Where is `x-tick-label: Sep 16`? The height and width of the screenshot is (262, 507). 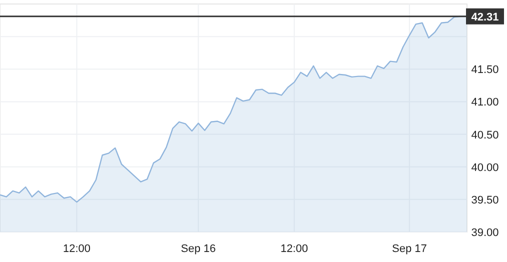
x-tick-label: Sep 16 is located at coordinates (198, 249).